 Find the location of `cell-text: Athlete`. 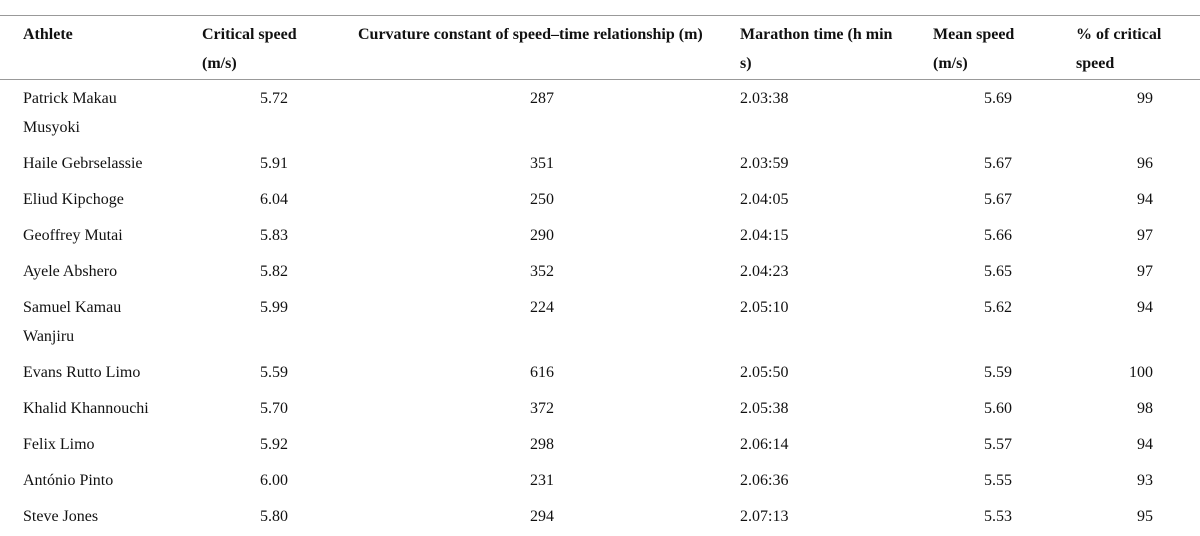

cell-text: Athlete is located at coordinates (48, 34).